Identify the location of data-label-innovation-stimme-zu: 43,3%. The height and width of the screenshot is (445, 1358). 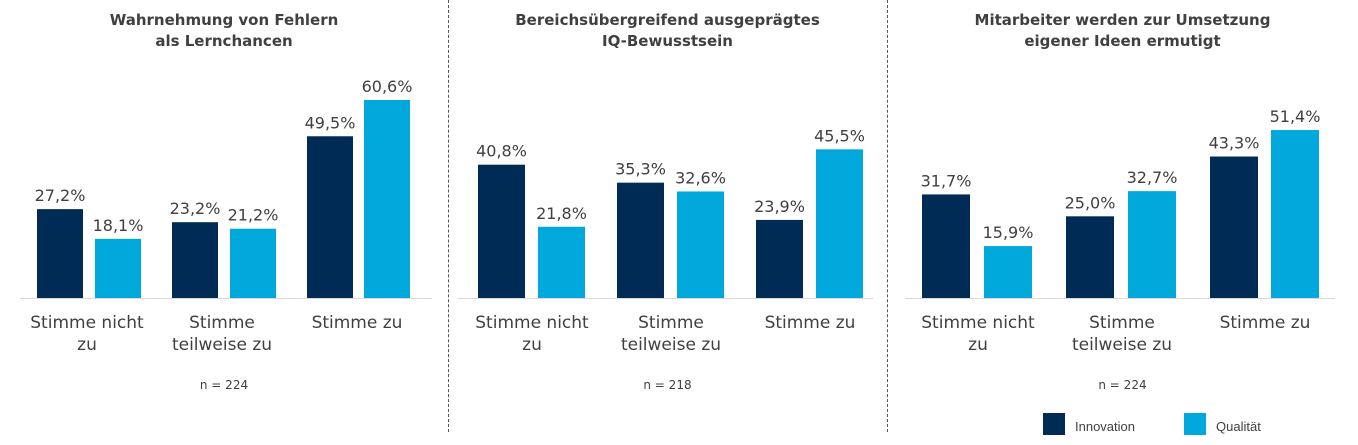
(1234, 143).